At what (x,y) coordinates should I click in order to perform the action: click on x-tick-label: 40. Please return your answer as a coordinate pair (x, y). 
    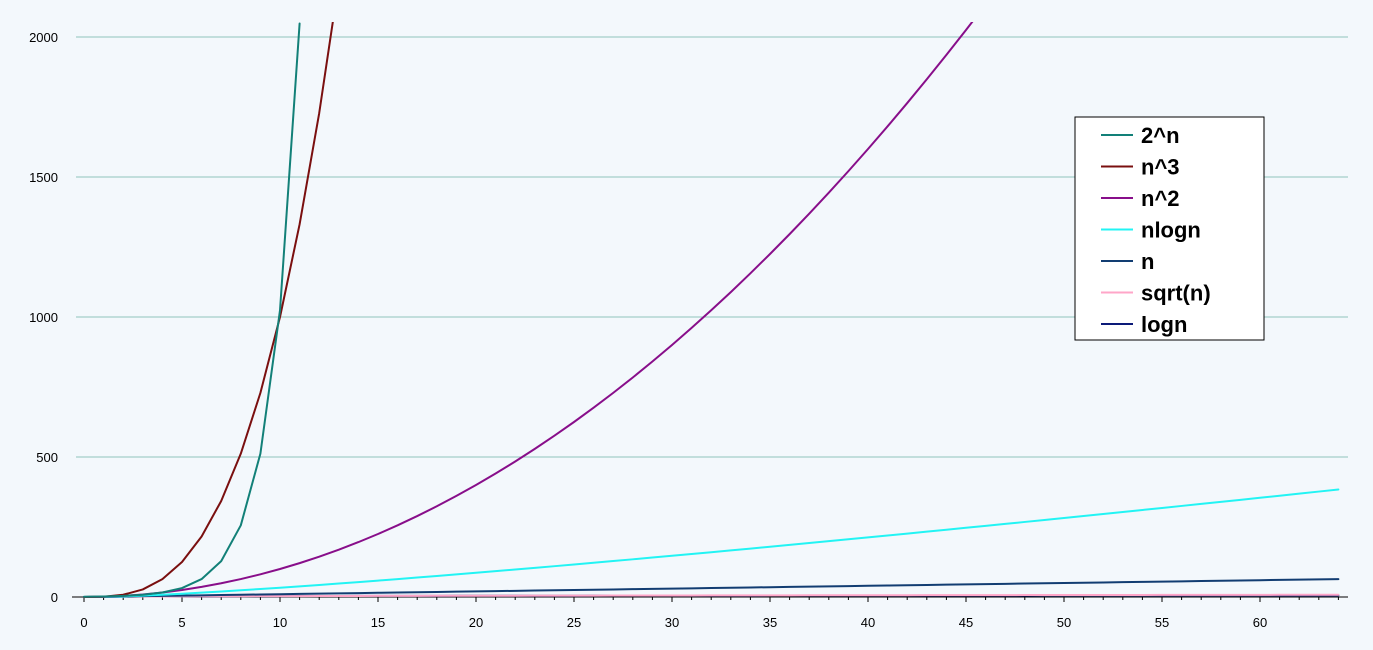
    Looking at the image, I should click on (868, 622).